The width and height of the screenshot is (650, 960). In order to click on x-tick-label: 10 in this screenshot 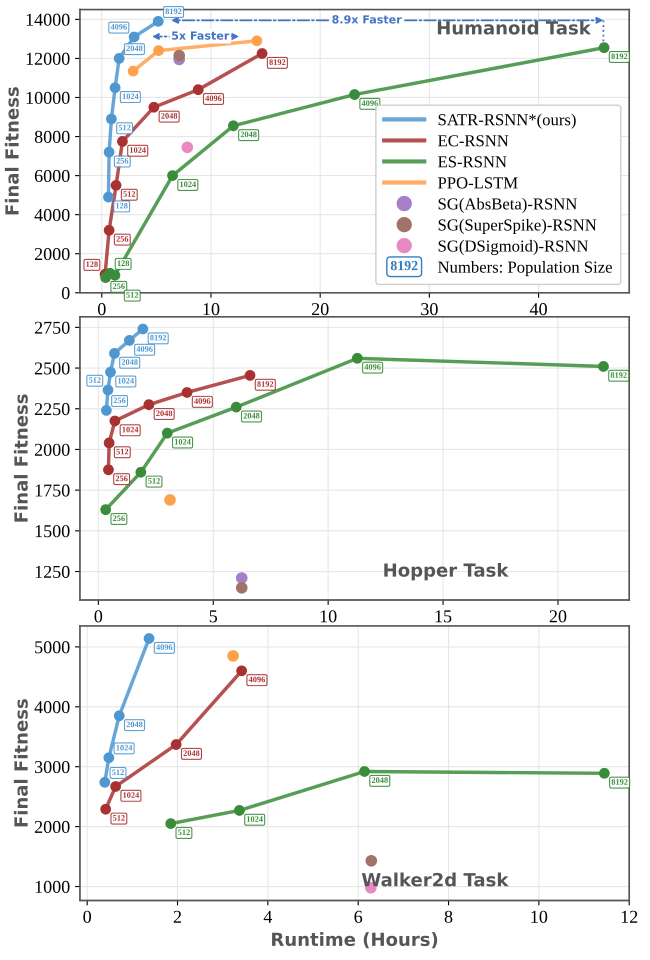, I will do `click(328, 616)`.